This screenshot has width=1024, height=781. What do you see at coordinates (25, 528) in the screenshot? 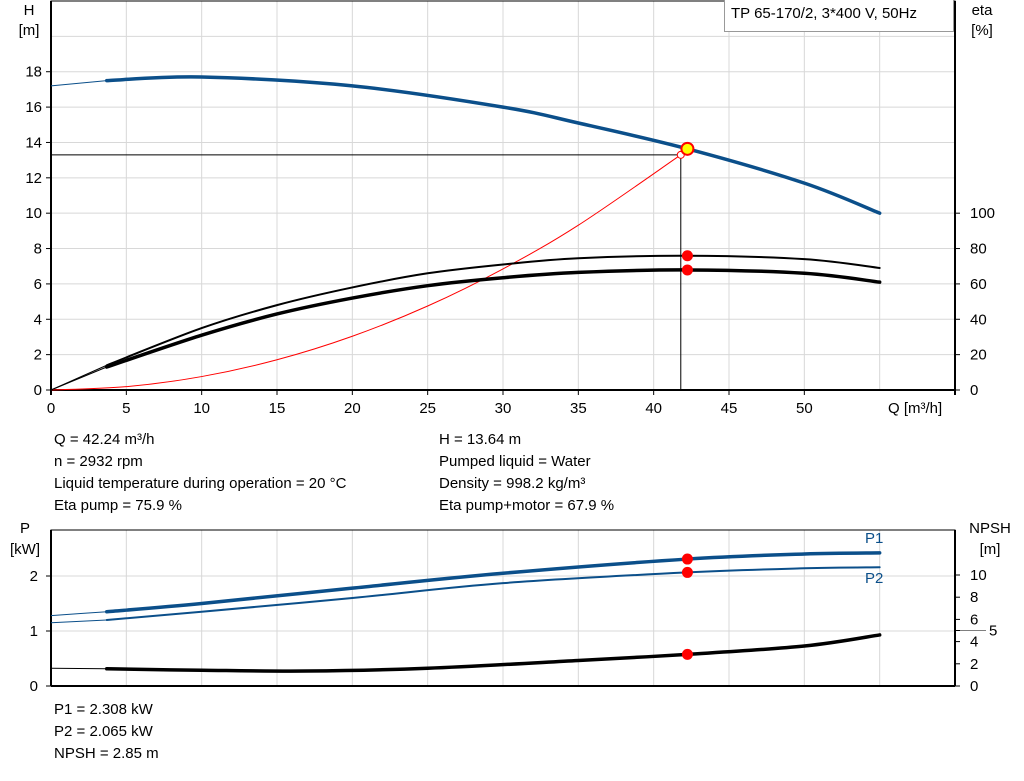
I see `p-axis-label: P` at bounding box center [25, 528].